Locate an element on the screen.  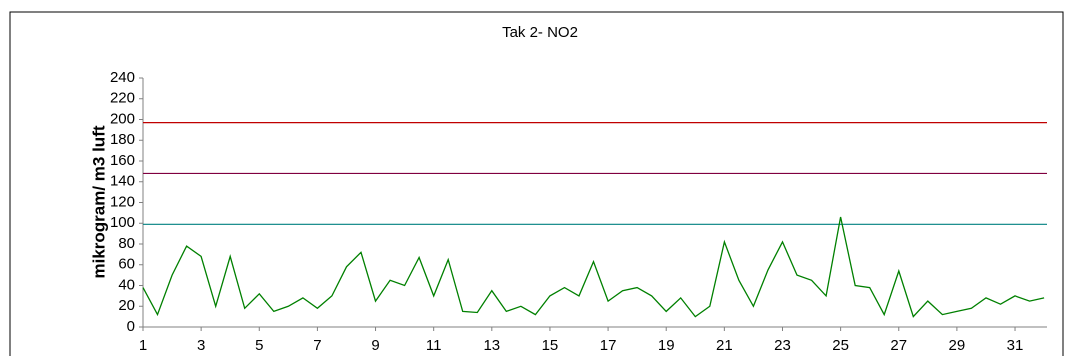
x-tick-label: 21 is located at coordinates (724, 345).